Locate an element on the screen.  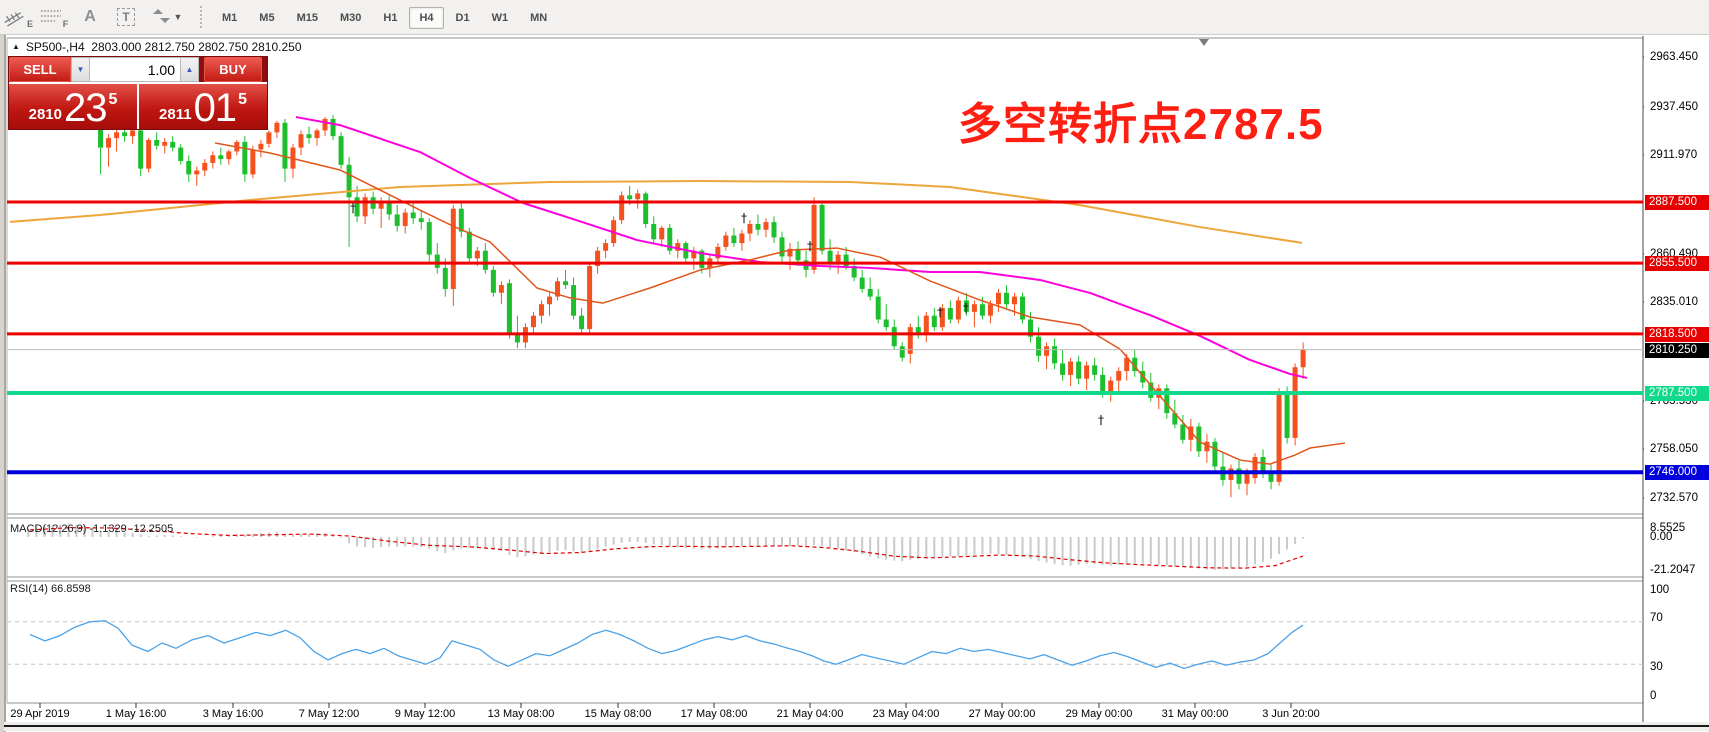
tf-button-M30: M30 is located at coordinates (350, 18).